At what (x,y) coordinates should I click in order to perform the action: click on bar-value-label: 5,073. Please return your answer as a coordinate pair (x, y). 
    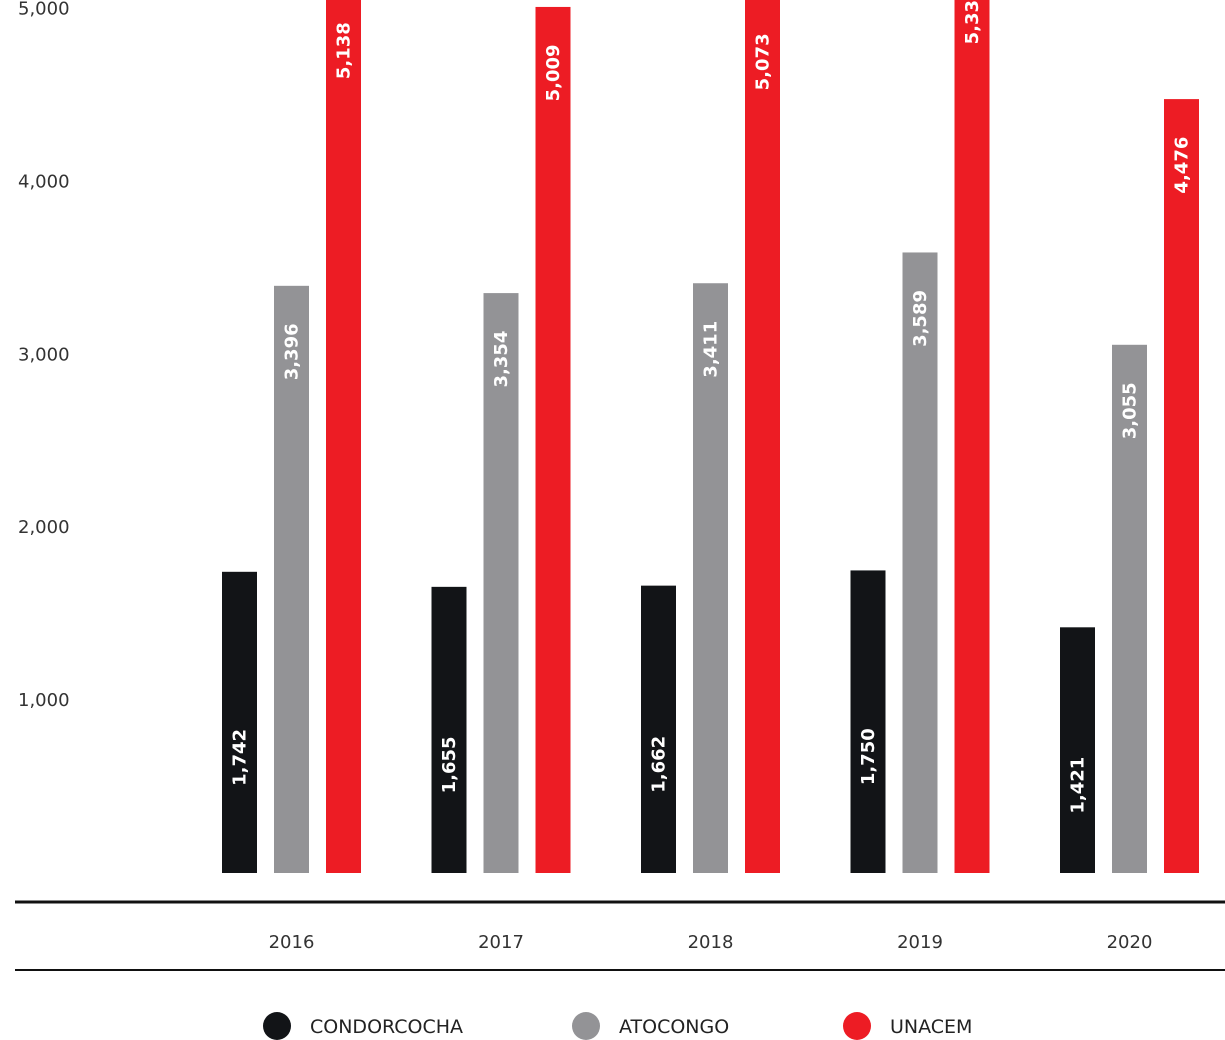
    Looking at the image, I should click on (763, 61).